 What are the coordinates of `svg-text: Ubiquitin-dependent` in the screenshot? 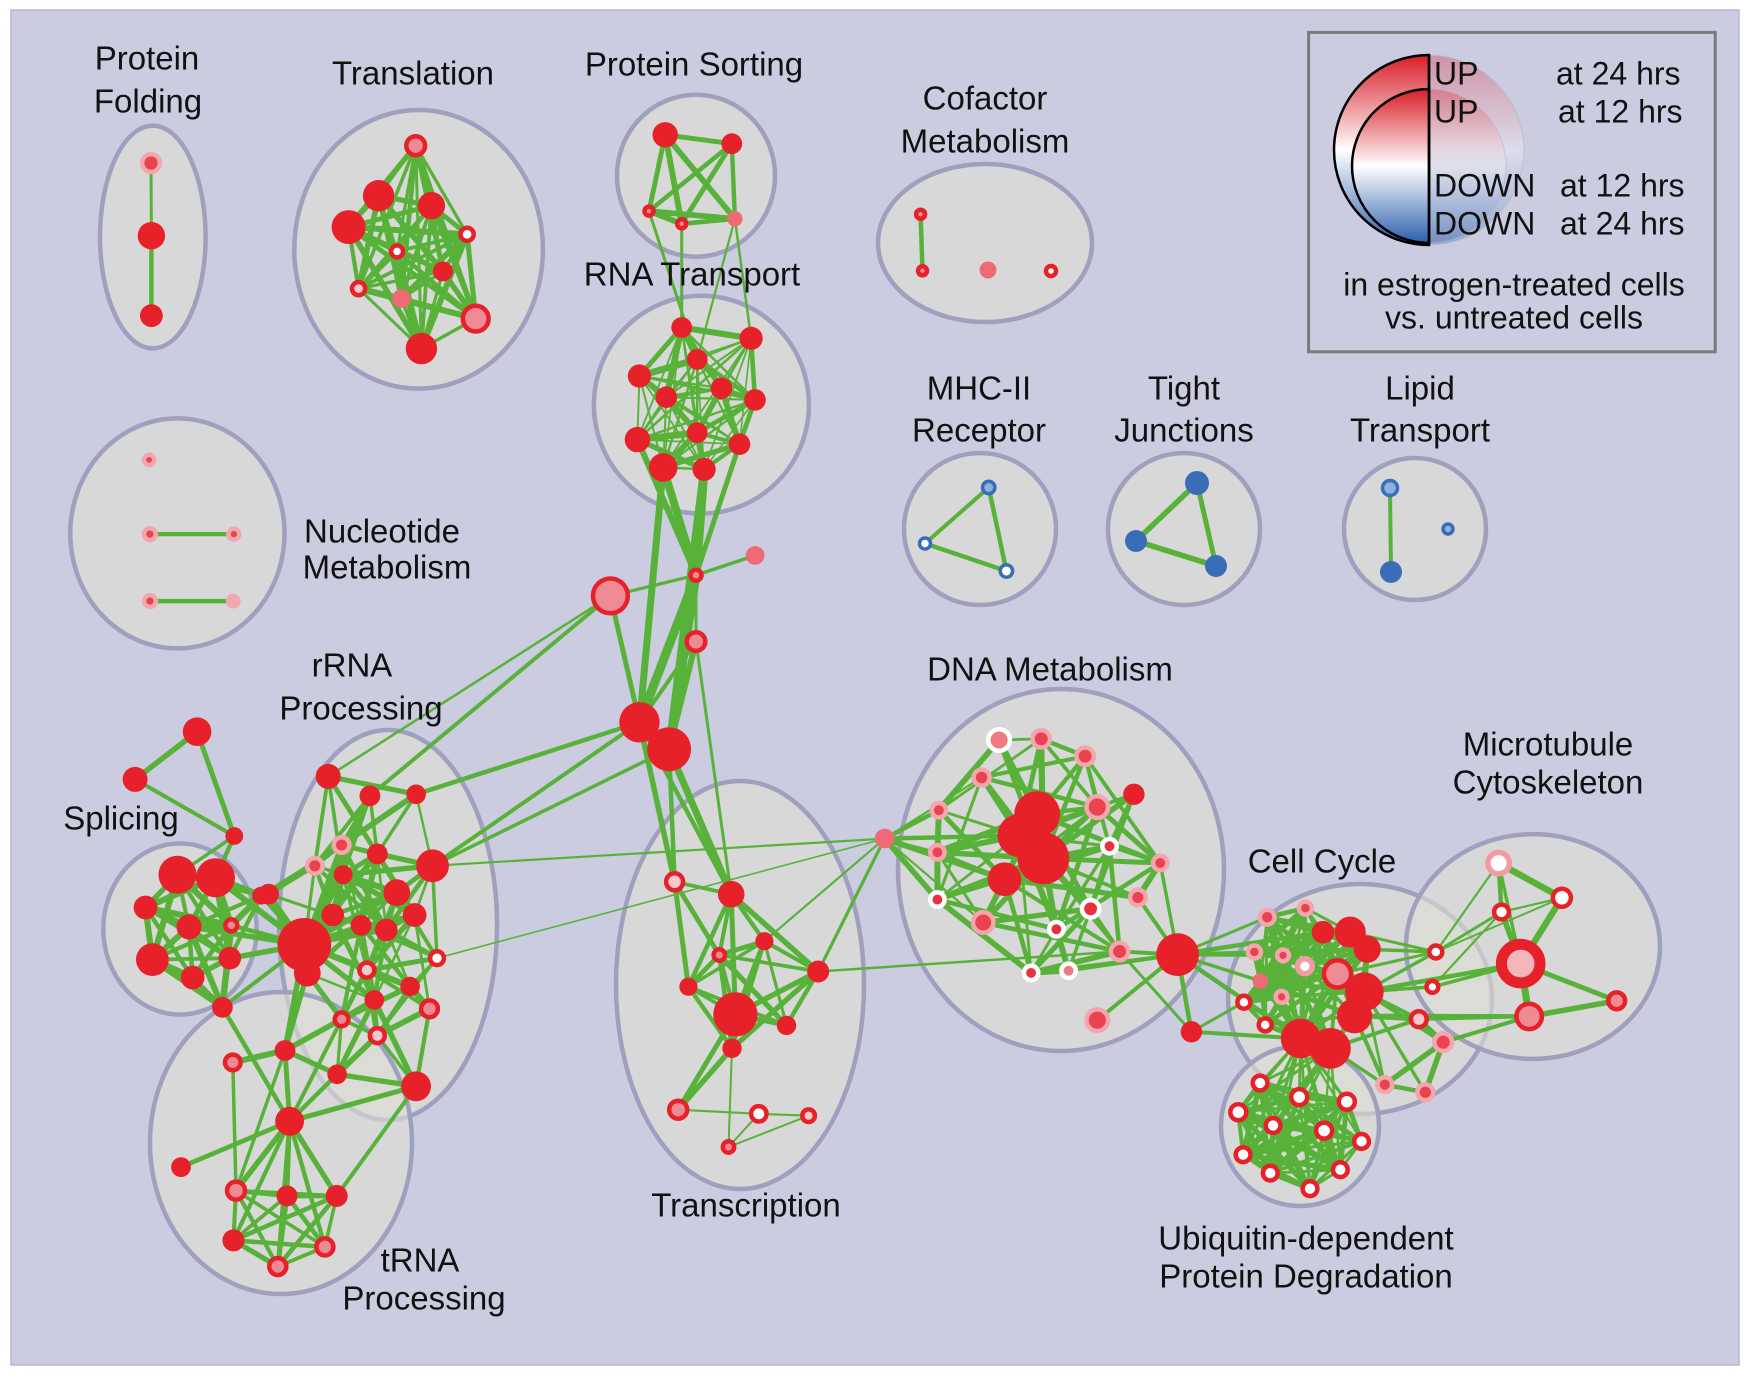 It's located at (1305, 1238).